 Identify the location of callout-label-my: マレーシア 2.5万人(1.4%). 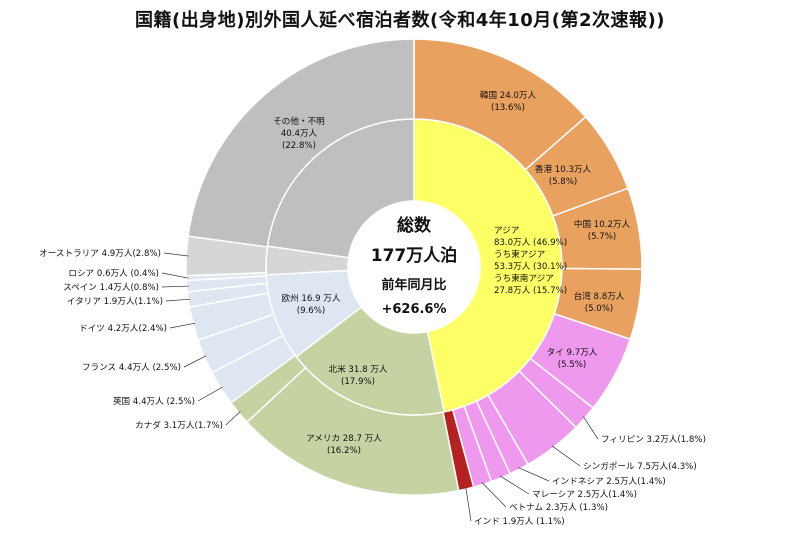
(584, 494).